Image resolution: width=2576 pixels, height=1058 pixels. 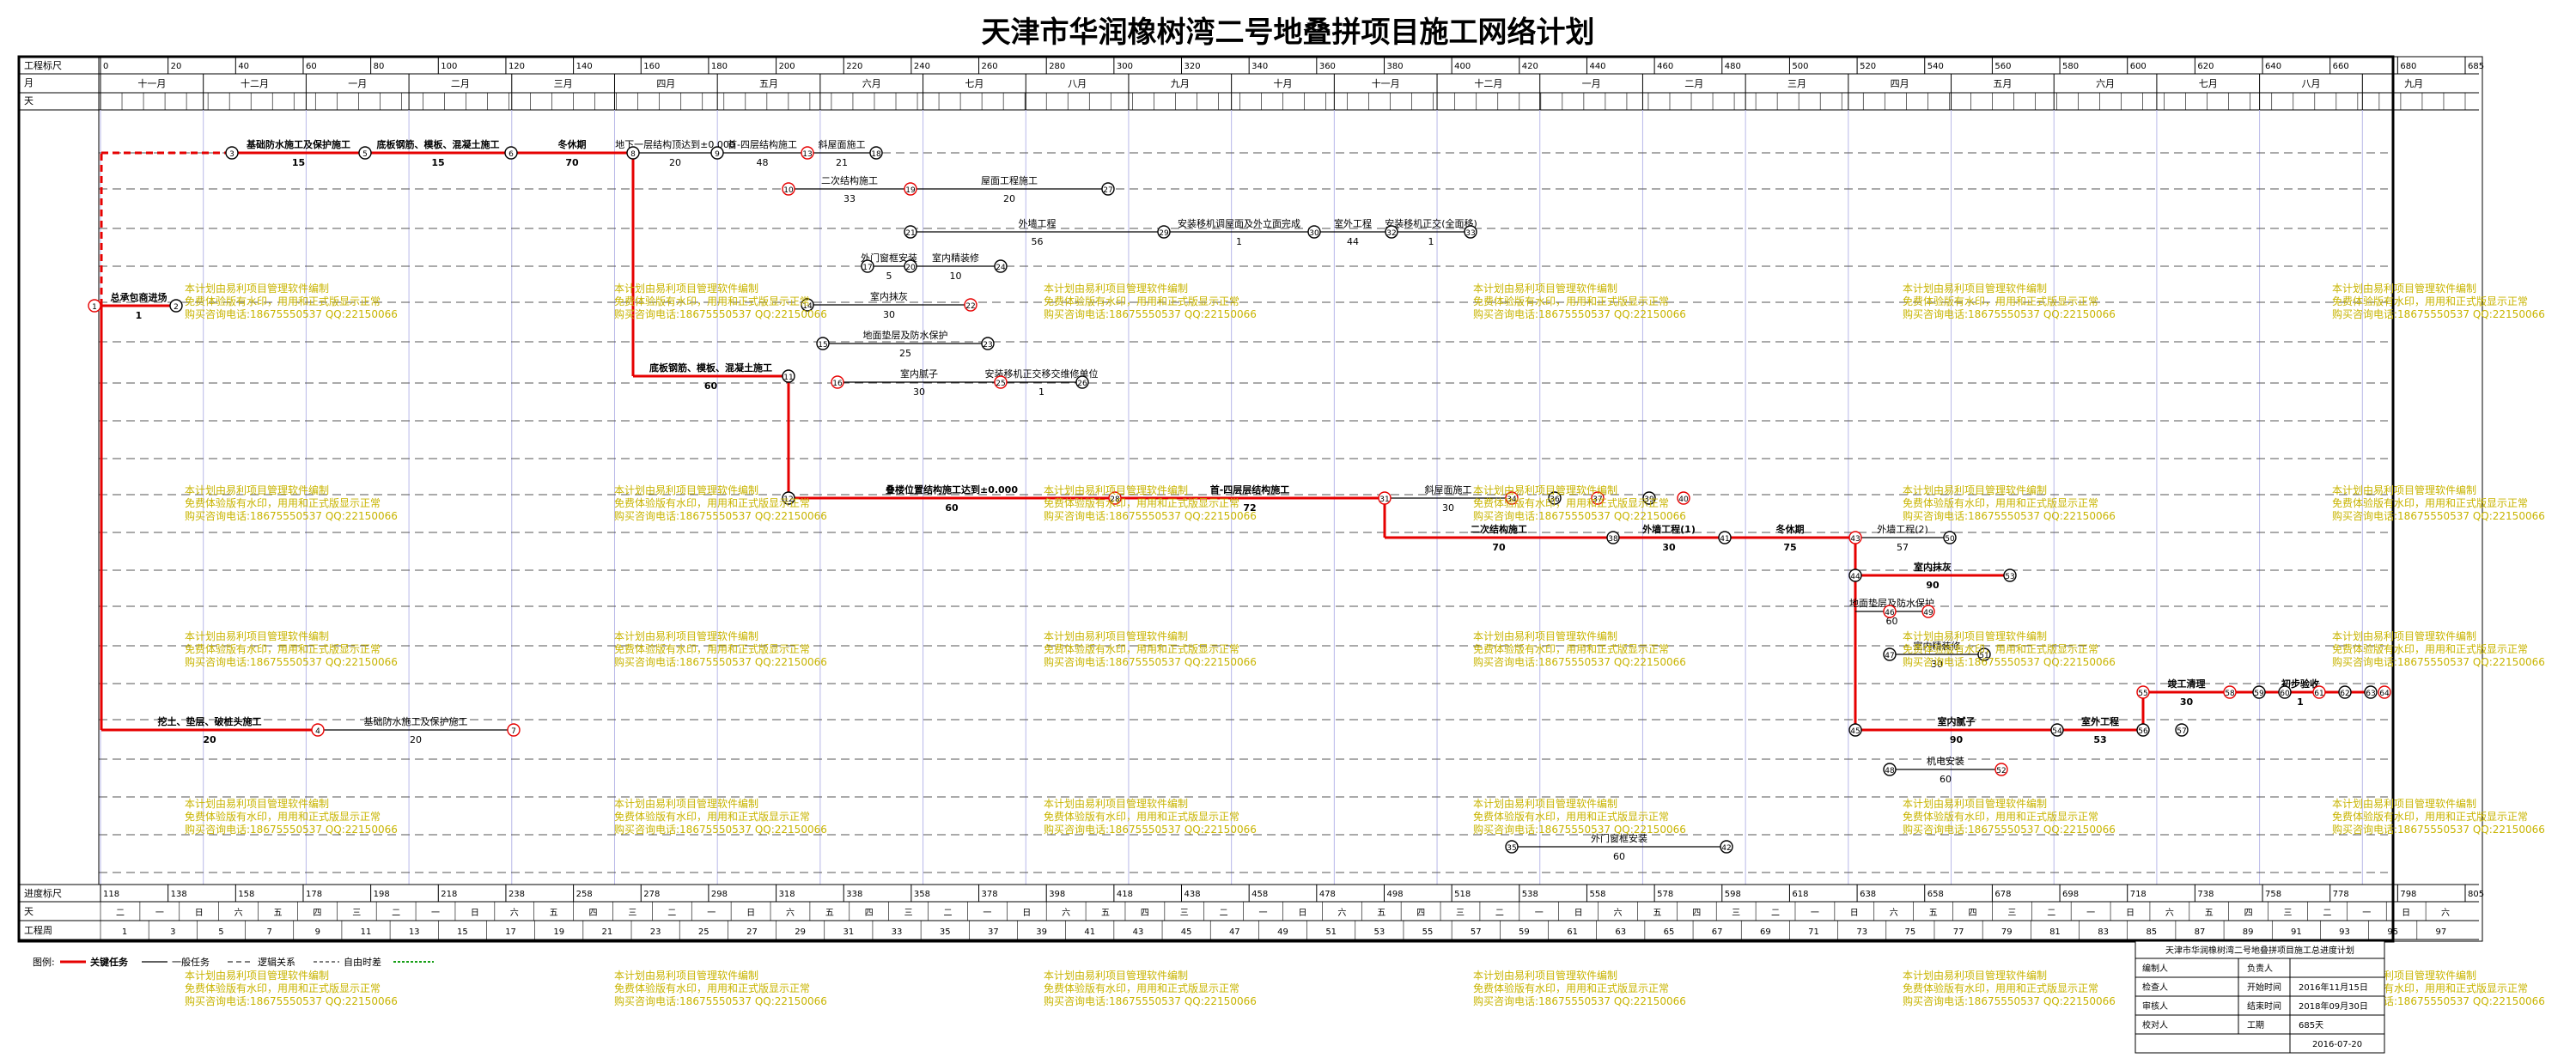 I want to click on top-scale-label: 420, so click(x=1530, y=66).